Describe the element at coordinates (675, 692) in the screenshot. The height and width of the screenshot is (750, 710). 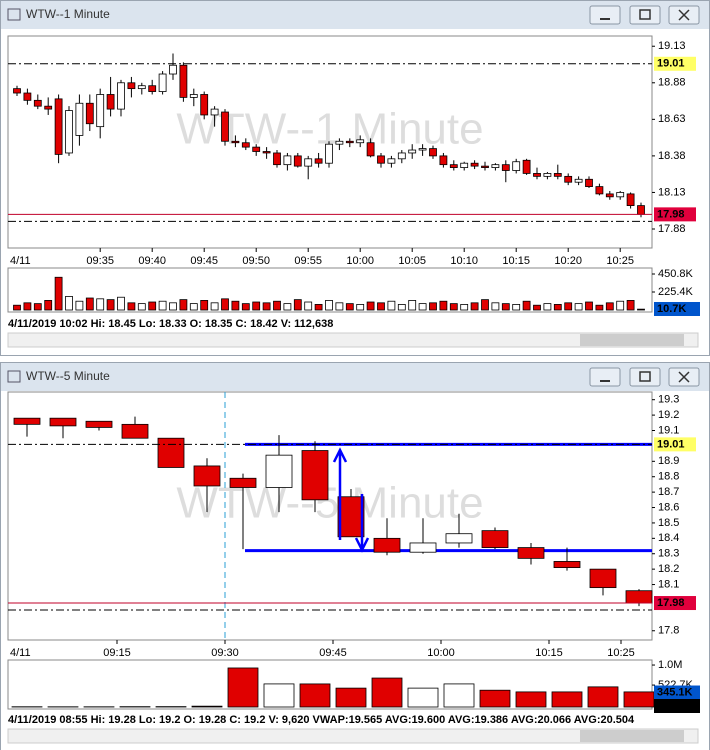
I see `volume-marker-label: 345.1K` at that location.